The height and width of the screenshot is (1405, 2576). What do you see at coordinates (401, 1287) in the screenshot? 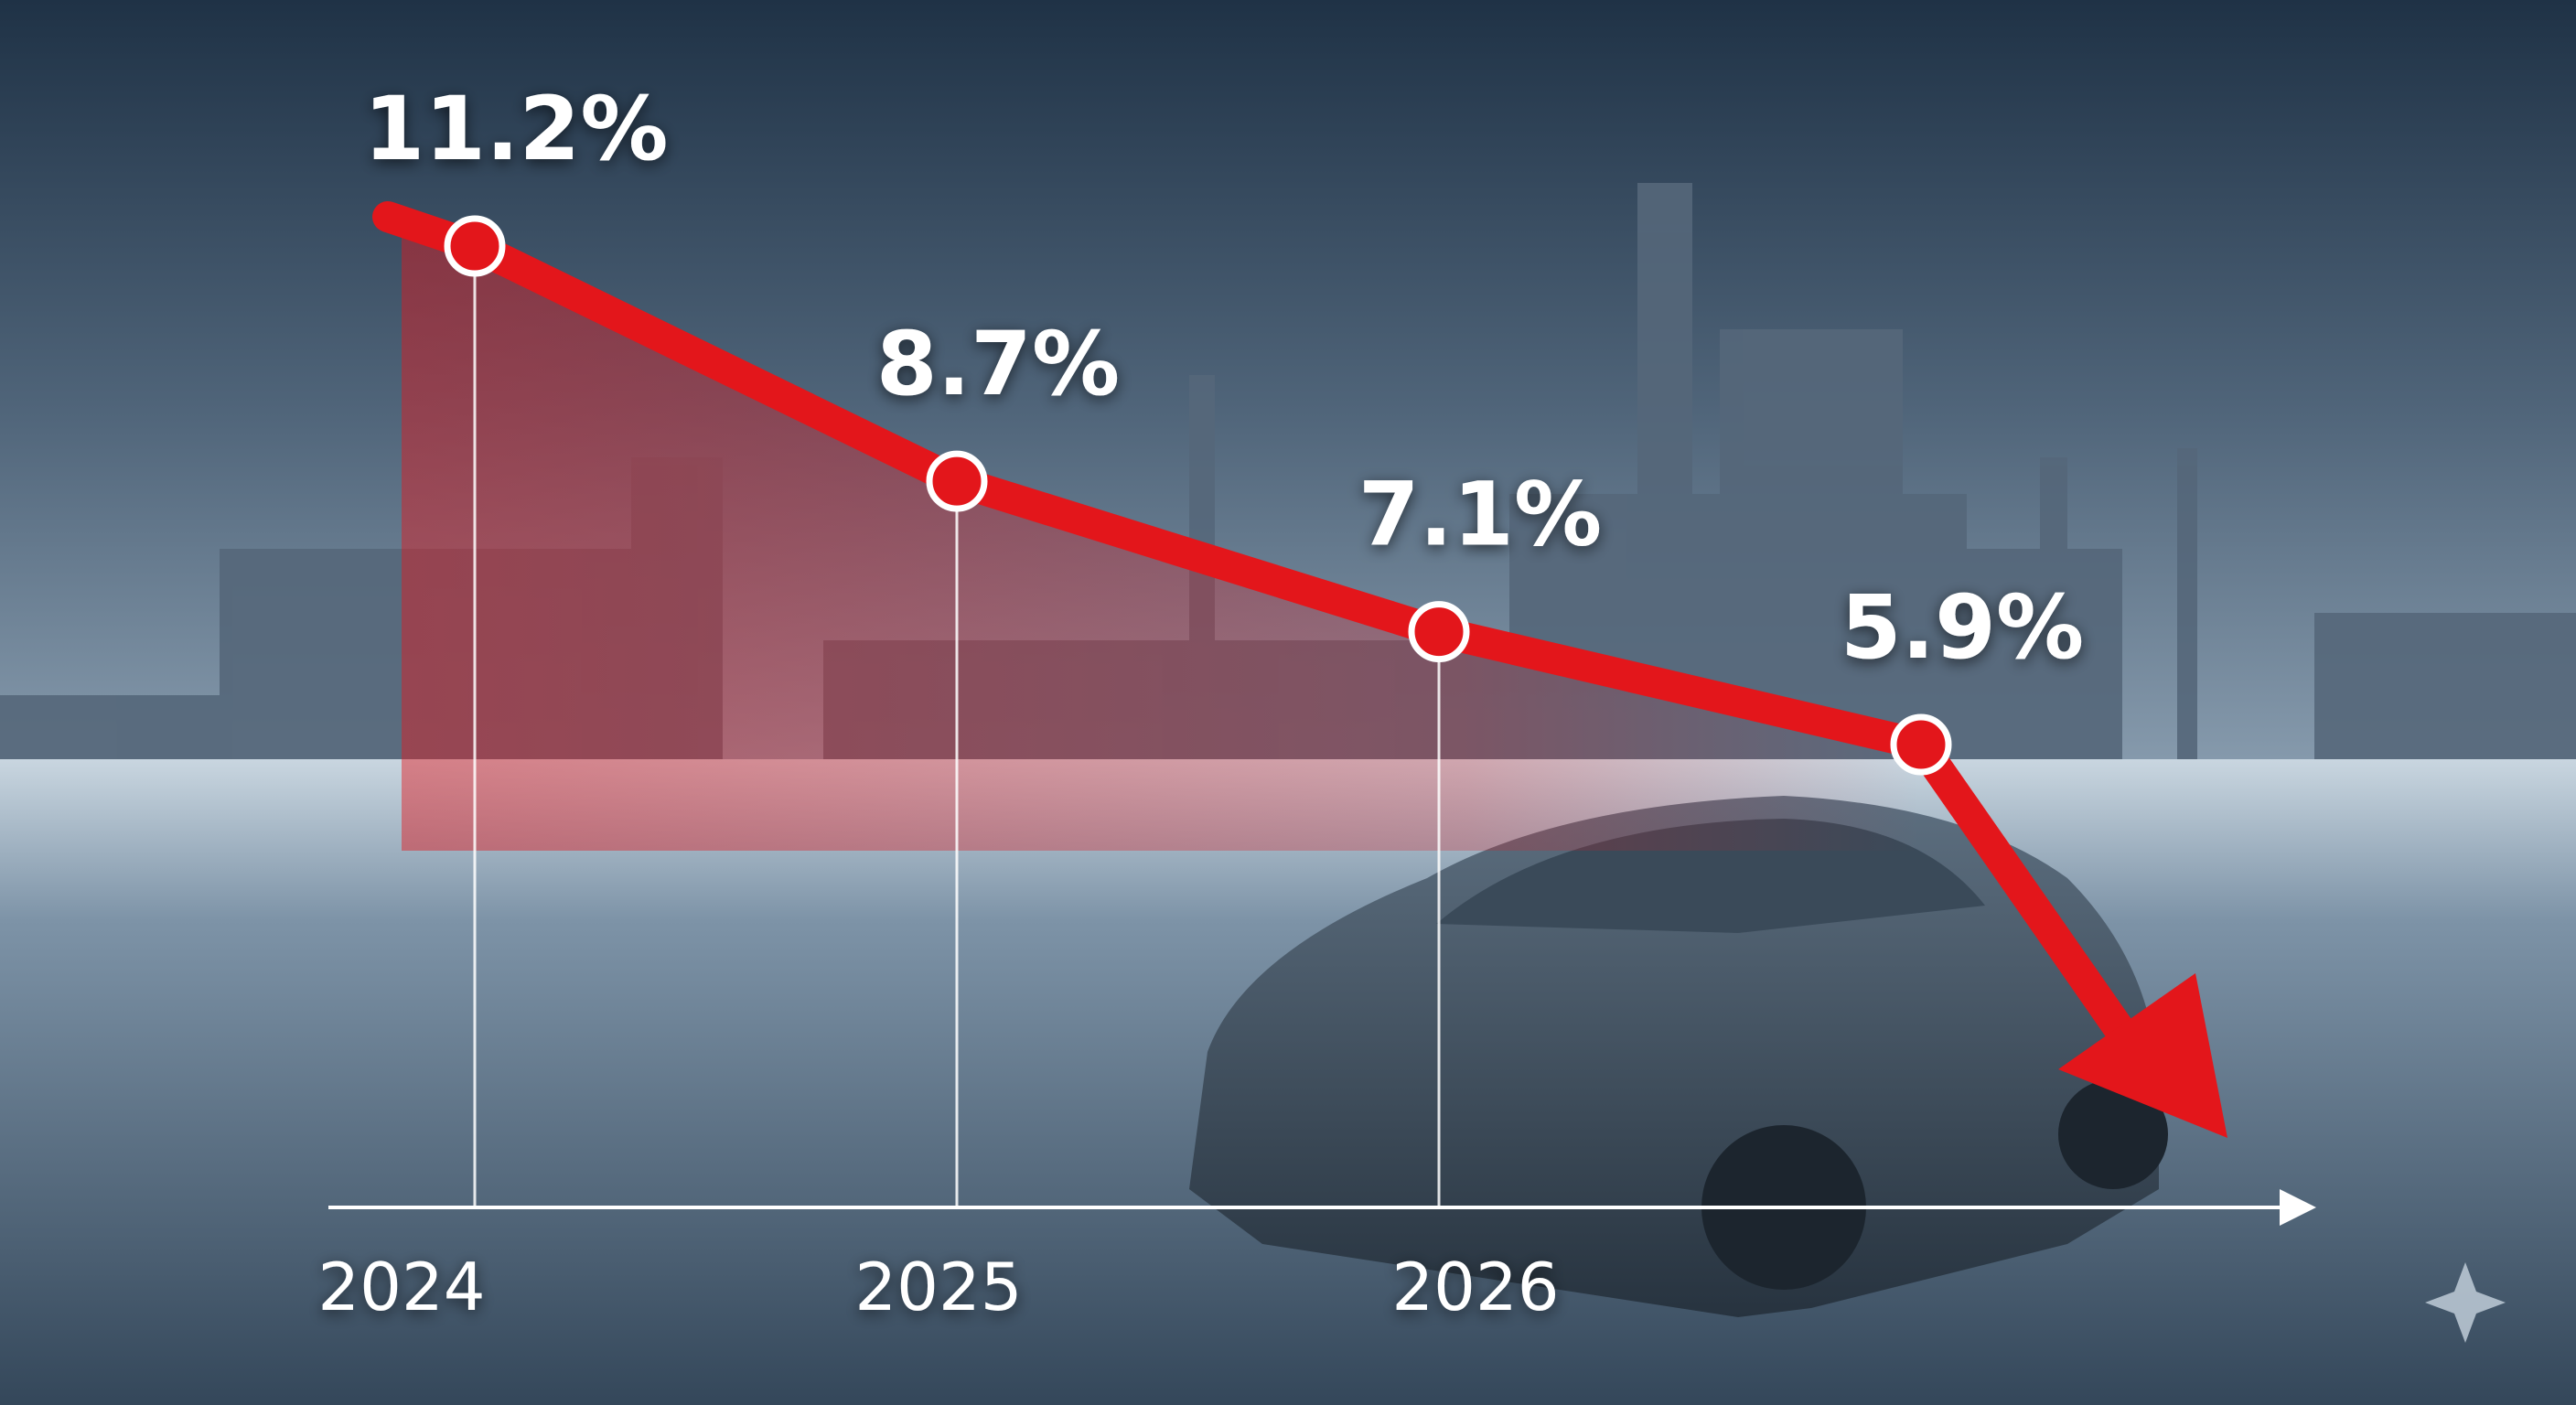
I see `x-tick-label: 2024` at bounding box center [401, 1287].